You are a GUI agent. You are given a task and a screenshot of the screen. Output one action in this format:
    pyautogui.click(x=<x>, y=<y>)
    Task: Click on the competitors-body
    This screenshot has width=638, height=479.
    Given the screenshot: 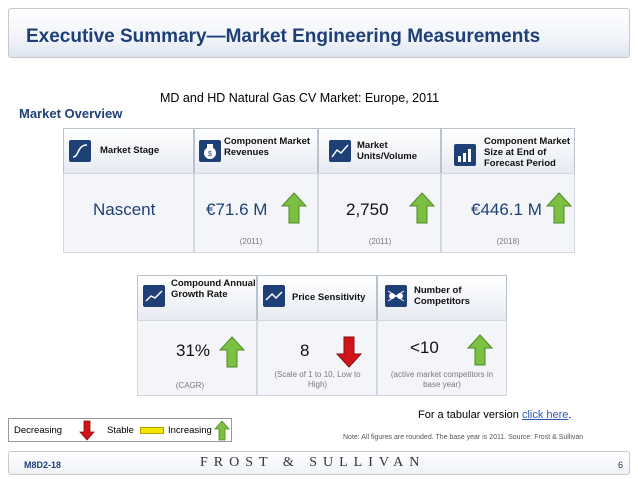 What is the action you would take?
    pyautogui.click(x=442, y=358)
    